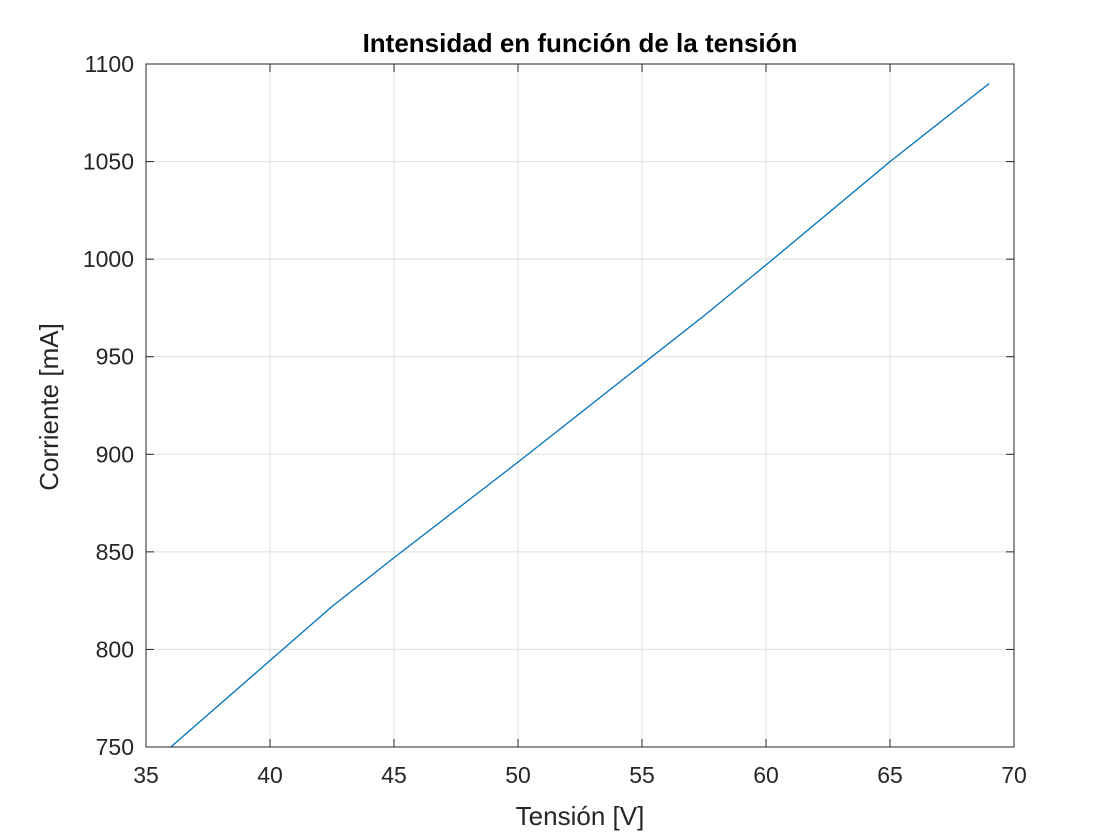 The image size is (1120, 840). I want to click on y-tick-label: 800, so click(115, 649).